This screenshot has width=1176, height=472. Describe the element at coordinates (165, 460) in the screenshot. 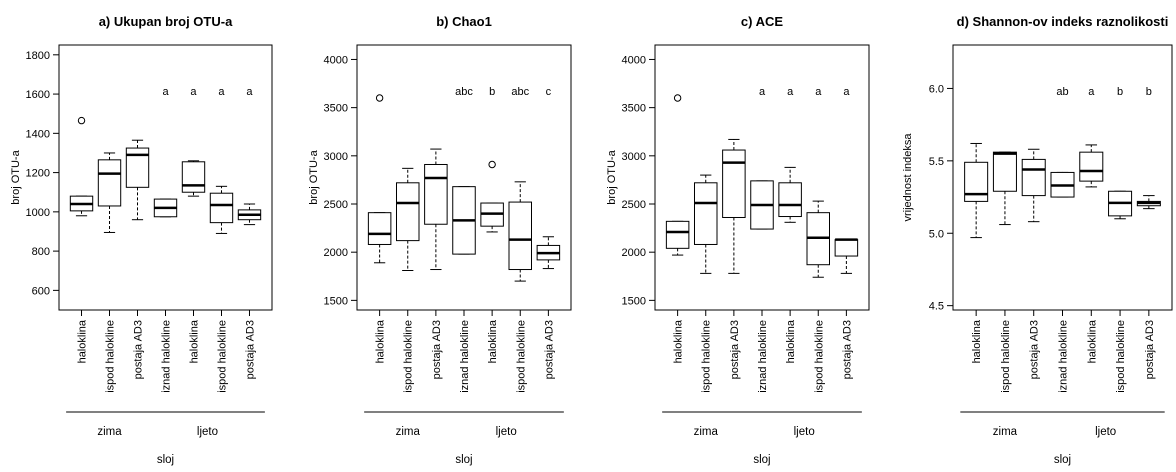

I see `x-axis-label-1: sloj` at that location.